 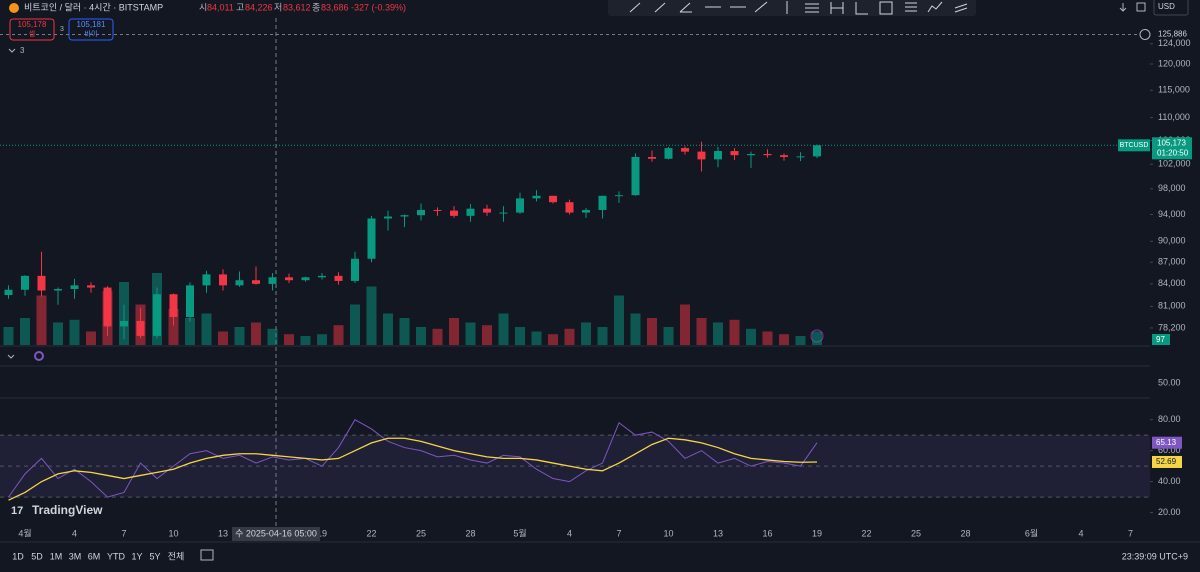 I want to click on interval-button: 1M, so click(x=56, y=556).